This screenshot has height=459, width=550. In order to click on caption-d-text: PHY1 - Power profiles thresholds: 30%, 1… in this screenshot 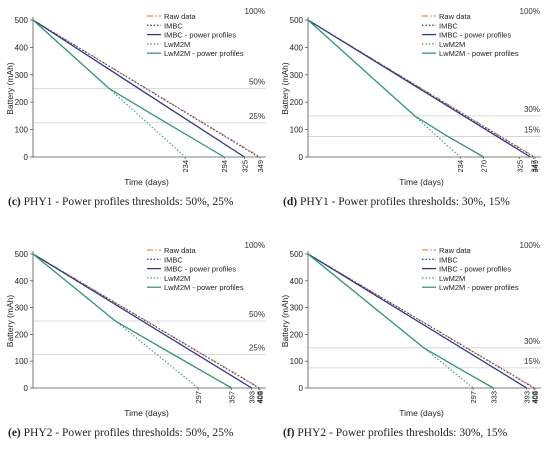, I will do `click(404, 202)`.